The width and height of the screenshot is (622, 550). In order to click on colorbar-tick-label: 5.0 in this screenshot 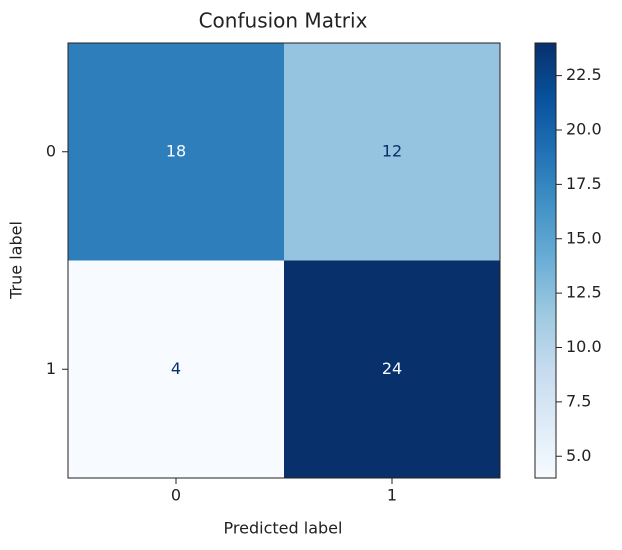, I will do `click(578, 455)`.